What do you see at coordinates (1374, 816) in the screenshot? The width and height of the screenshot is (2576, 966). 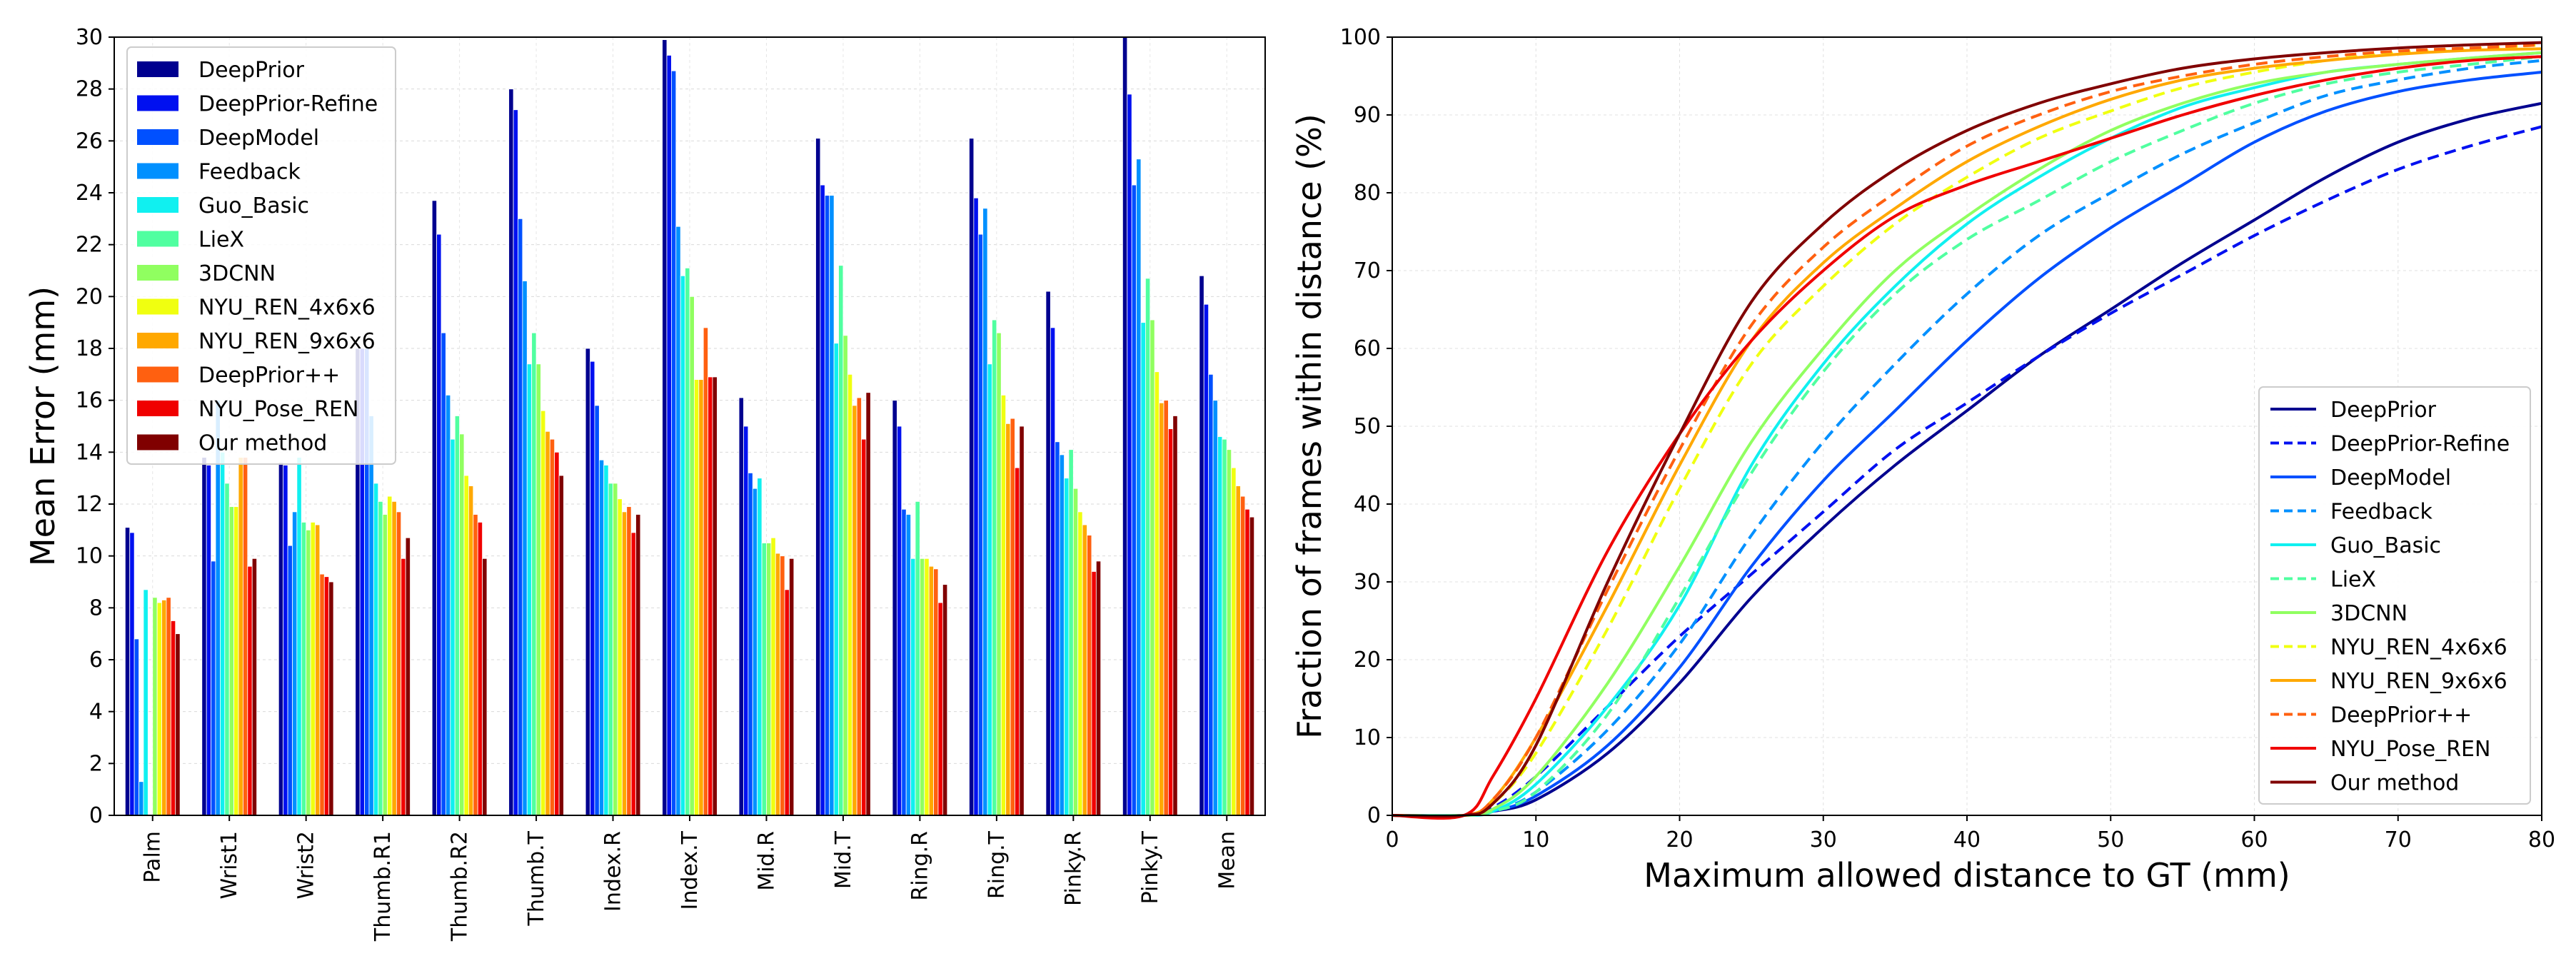 I see `line-ytick-label: 0` at bounding box center [1374, 816].